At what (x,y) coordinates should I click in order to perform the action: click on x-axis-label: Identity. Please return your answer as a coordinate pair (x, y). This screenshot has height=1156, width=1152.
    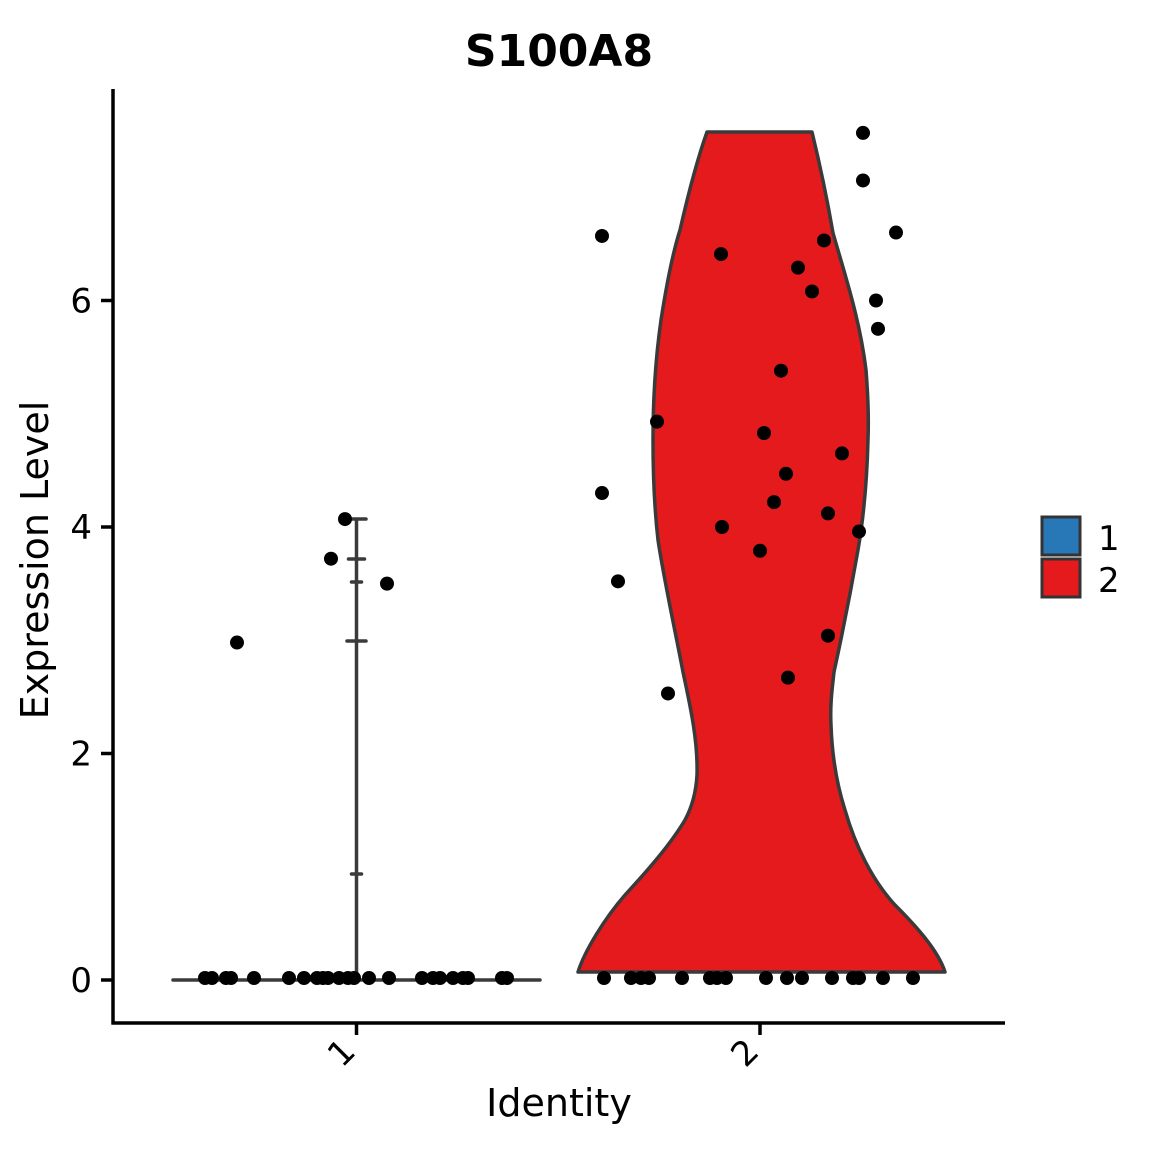
    Looking at the image, I should click on (559, 1103).